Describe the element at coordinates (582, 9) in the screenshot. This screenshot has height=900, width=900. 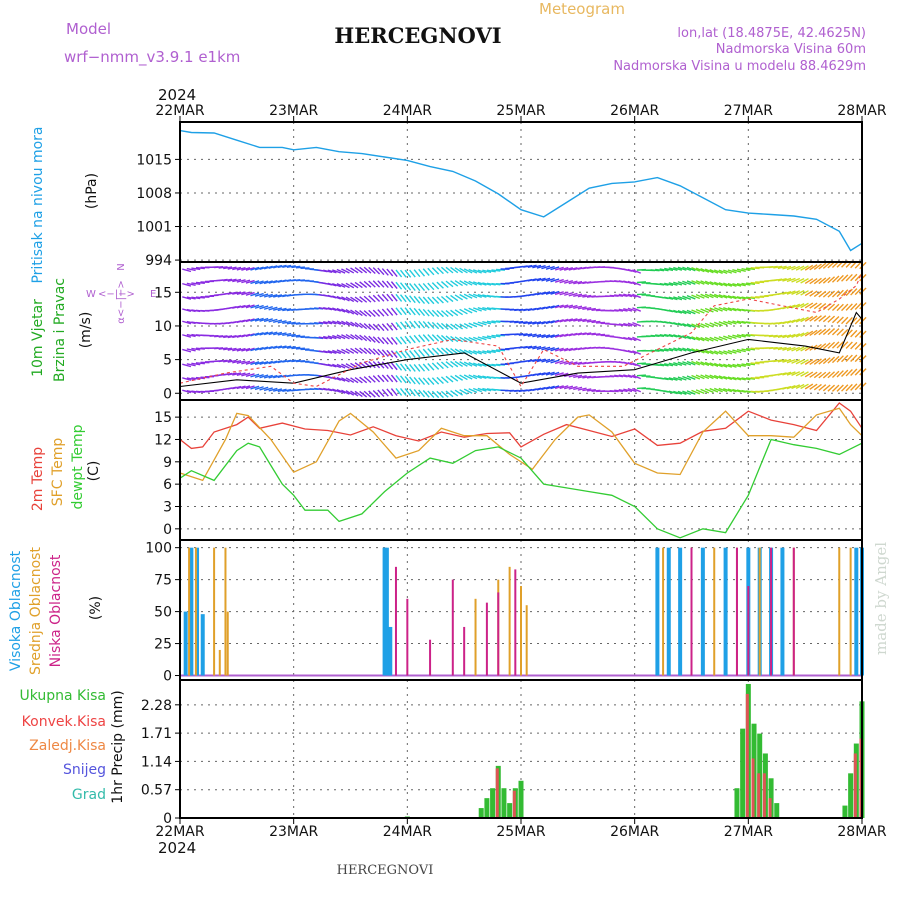
I see `product-name: Meteogram` at that location.